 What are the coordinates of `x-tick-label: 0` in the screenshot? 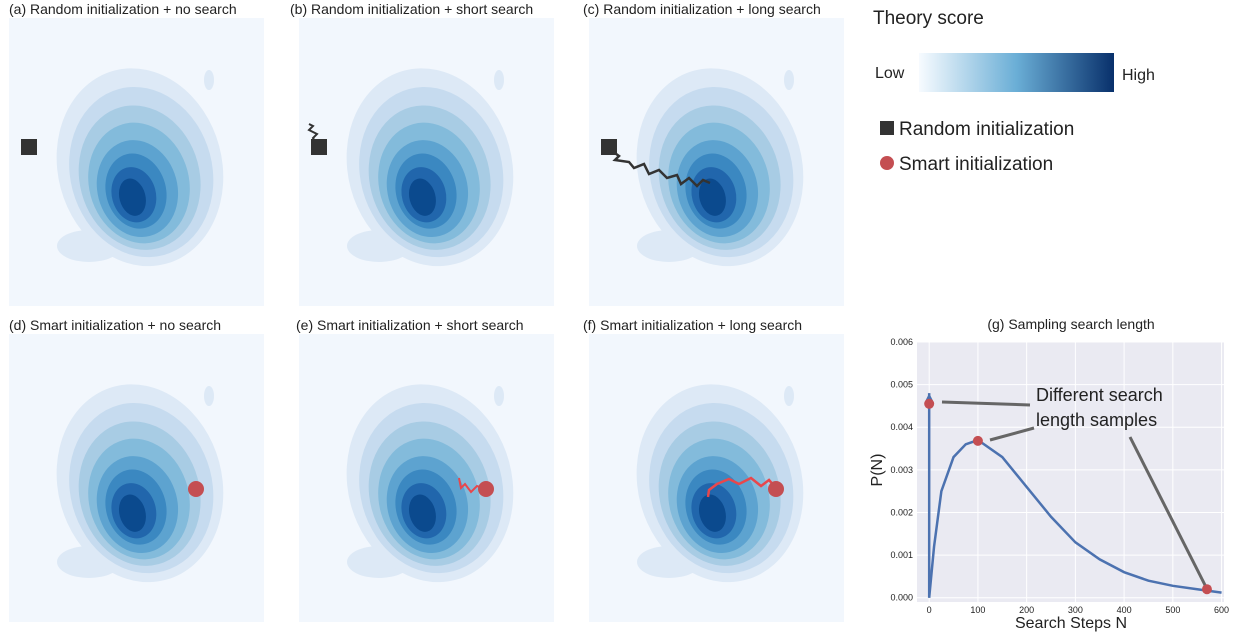 It's located at (929, 610).